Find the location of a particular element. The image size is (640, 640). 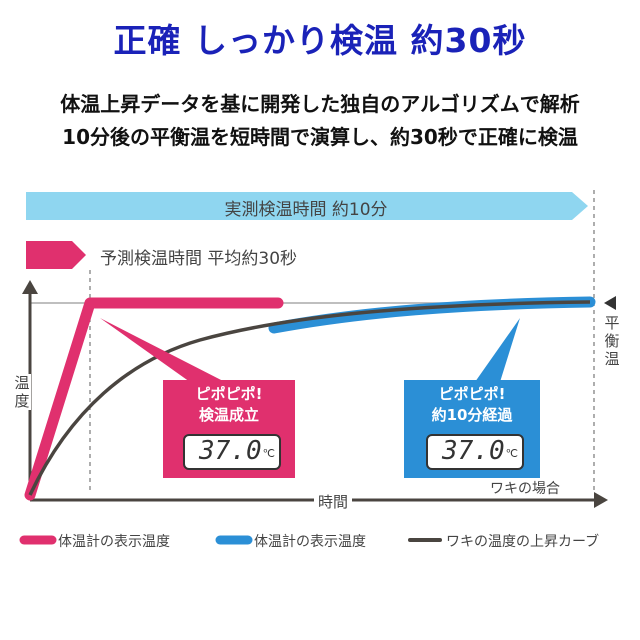

pink-box-unit: ℃ is located at coordinates (268, 453).